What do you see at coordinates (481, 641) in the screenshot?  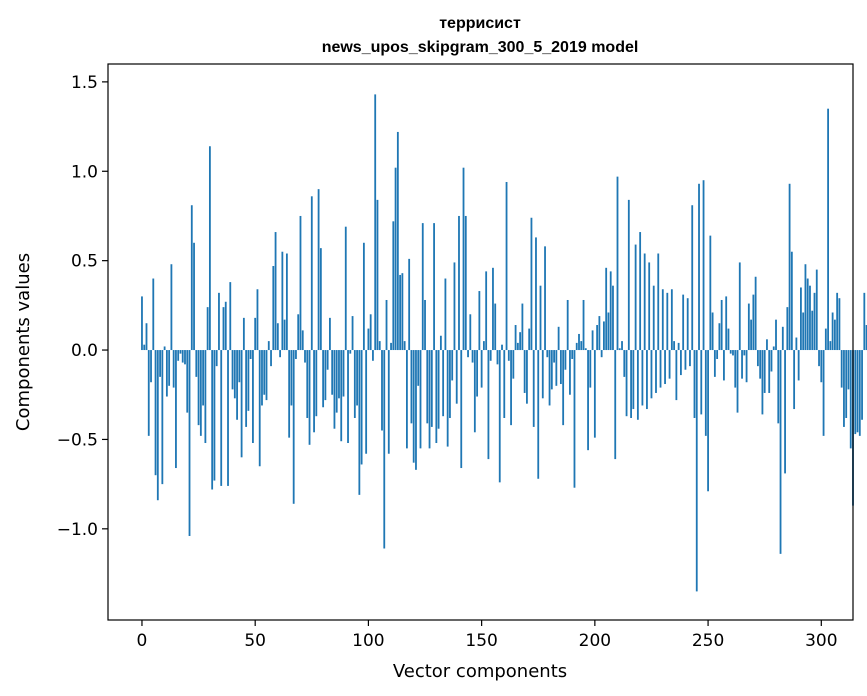 I see `x-tick-label-150: 150` at bounding box center [481, 641].